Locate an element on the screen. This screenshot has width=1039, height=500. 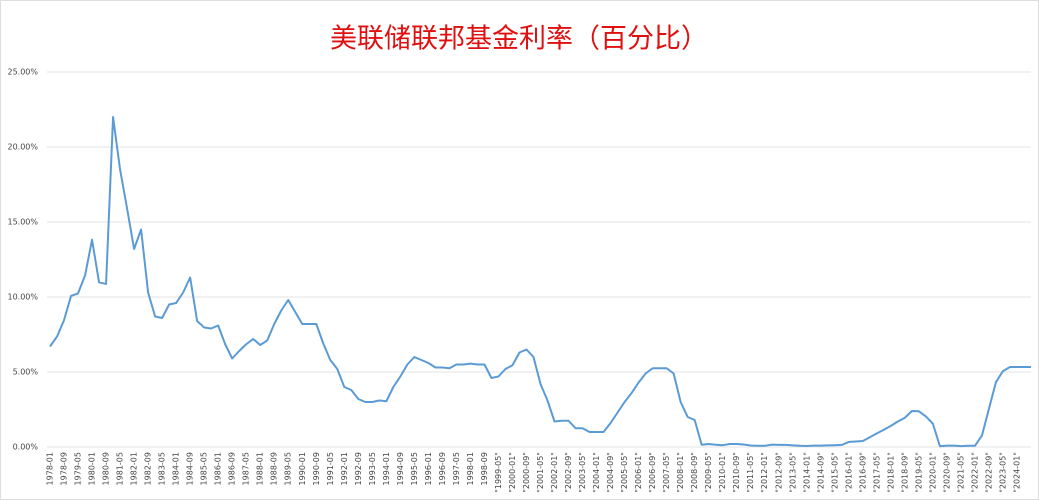
x-tick-label: 1985-05 is located at coordinates (204, 468).